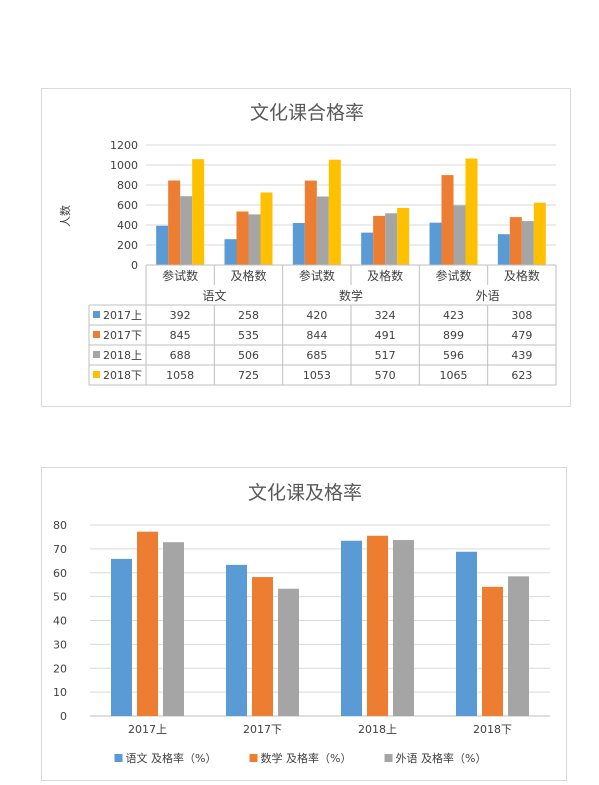 This screenshot has width=599, height=785. What do you see at coordinates (316, 355) in the screenshot?
I see `table-cell: 685` at bounding box center [316, 355].